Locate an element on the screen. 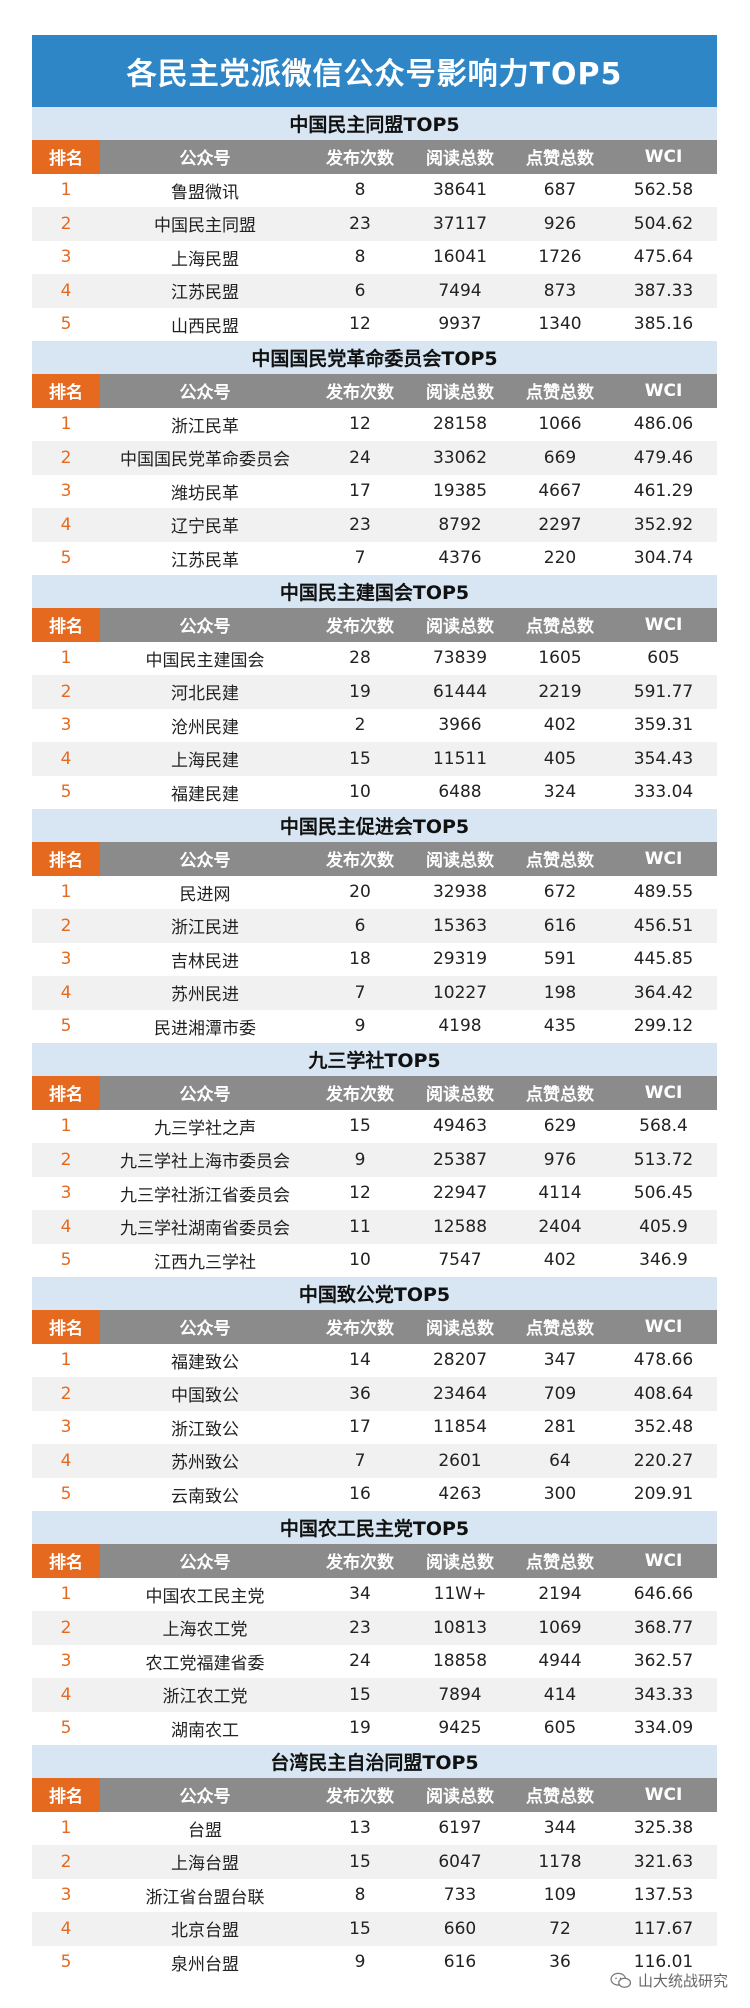 This screenshot has width=750, height=2008. cell-reads: 2601 is located at coordinates (460, 1460).